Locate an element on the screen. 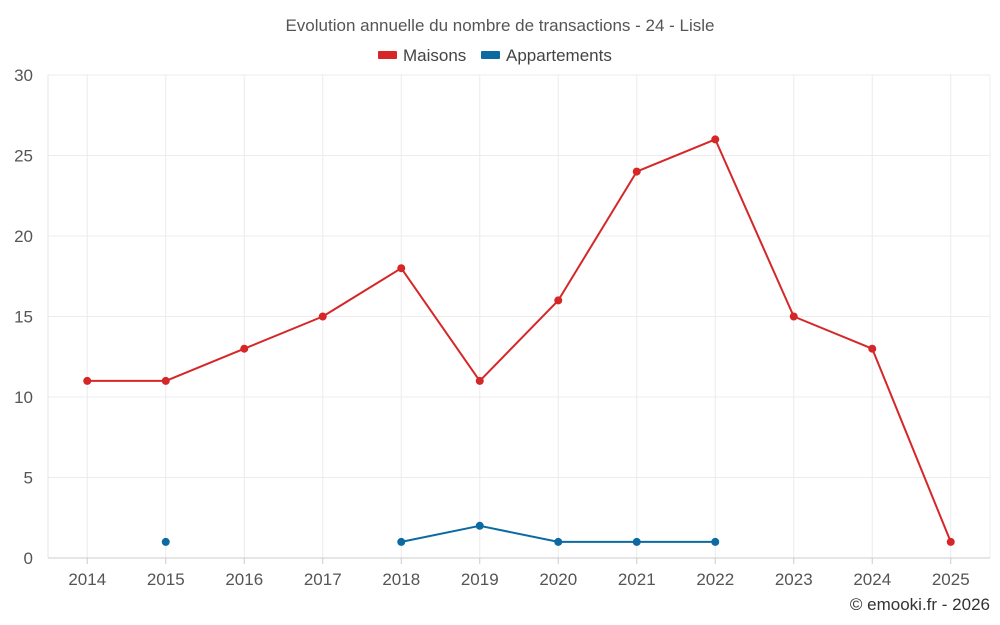  series-appartements is located at coordinates (440, 533).